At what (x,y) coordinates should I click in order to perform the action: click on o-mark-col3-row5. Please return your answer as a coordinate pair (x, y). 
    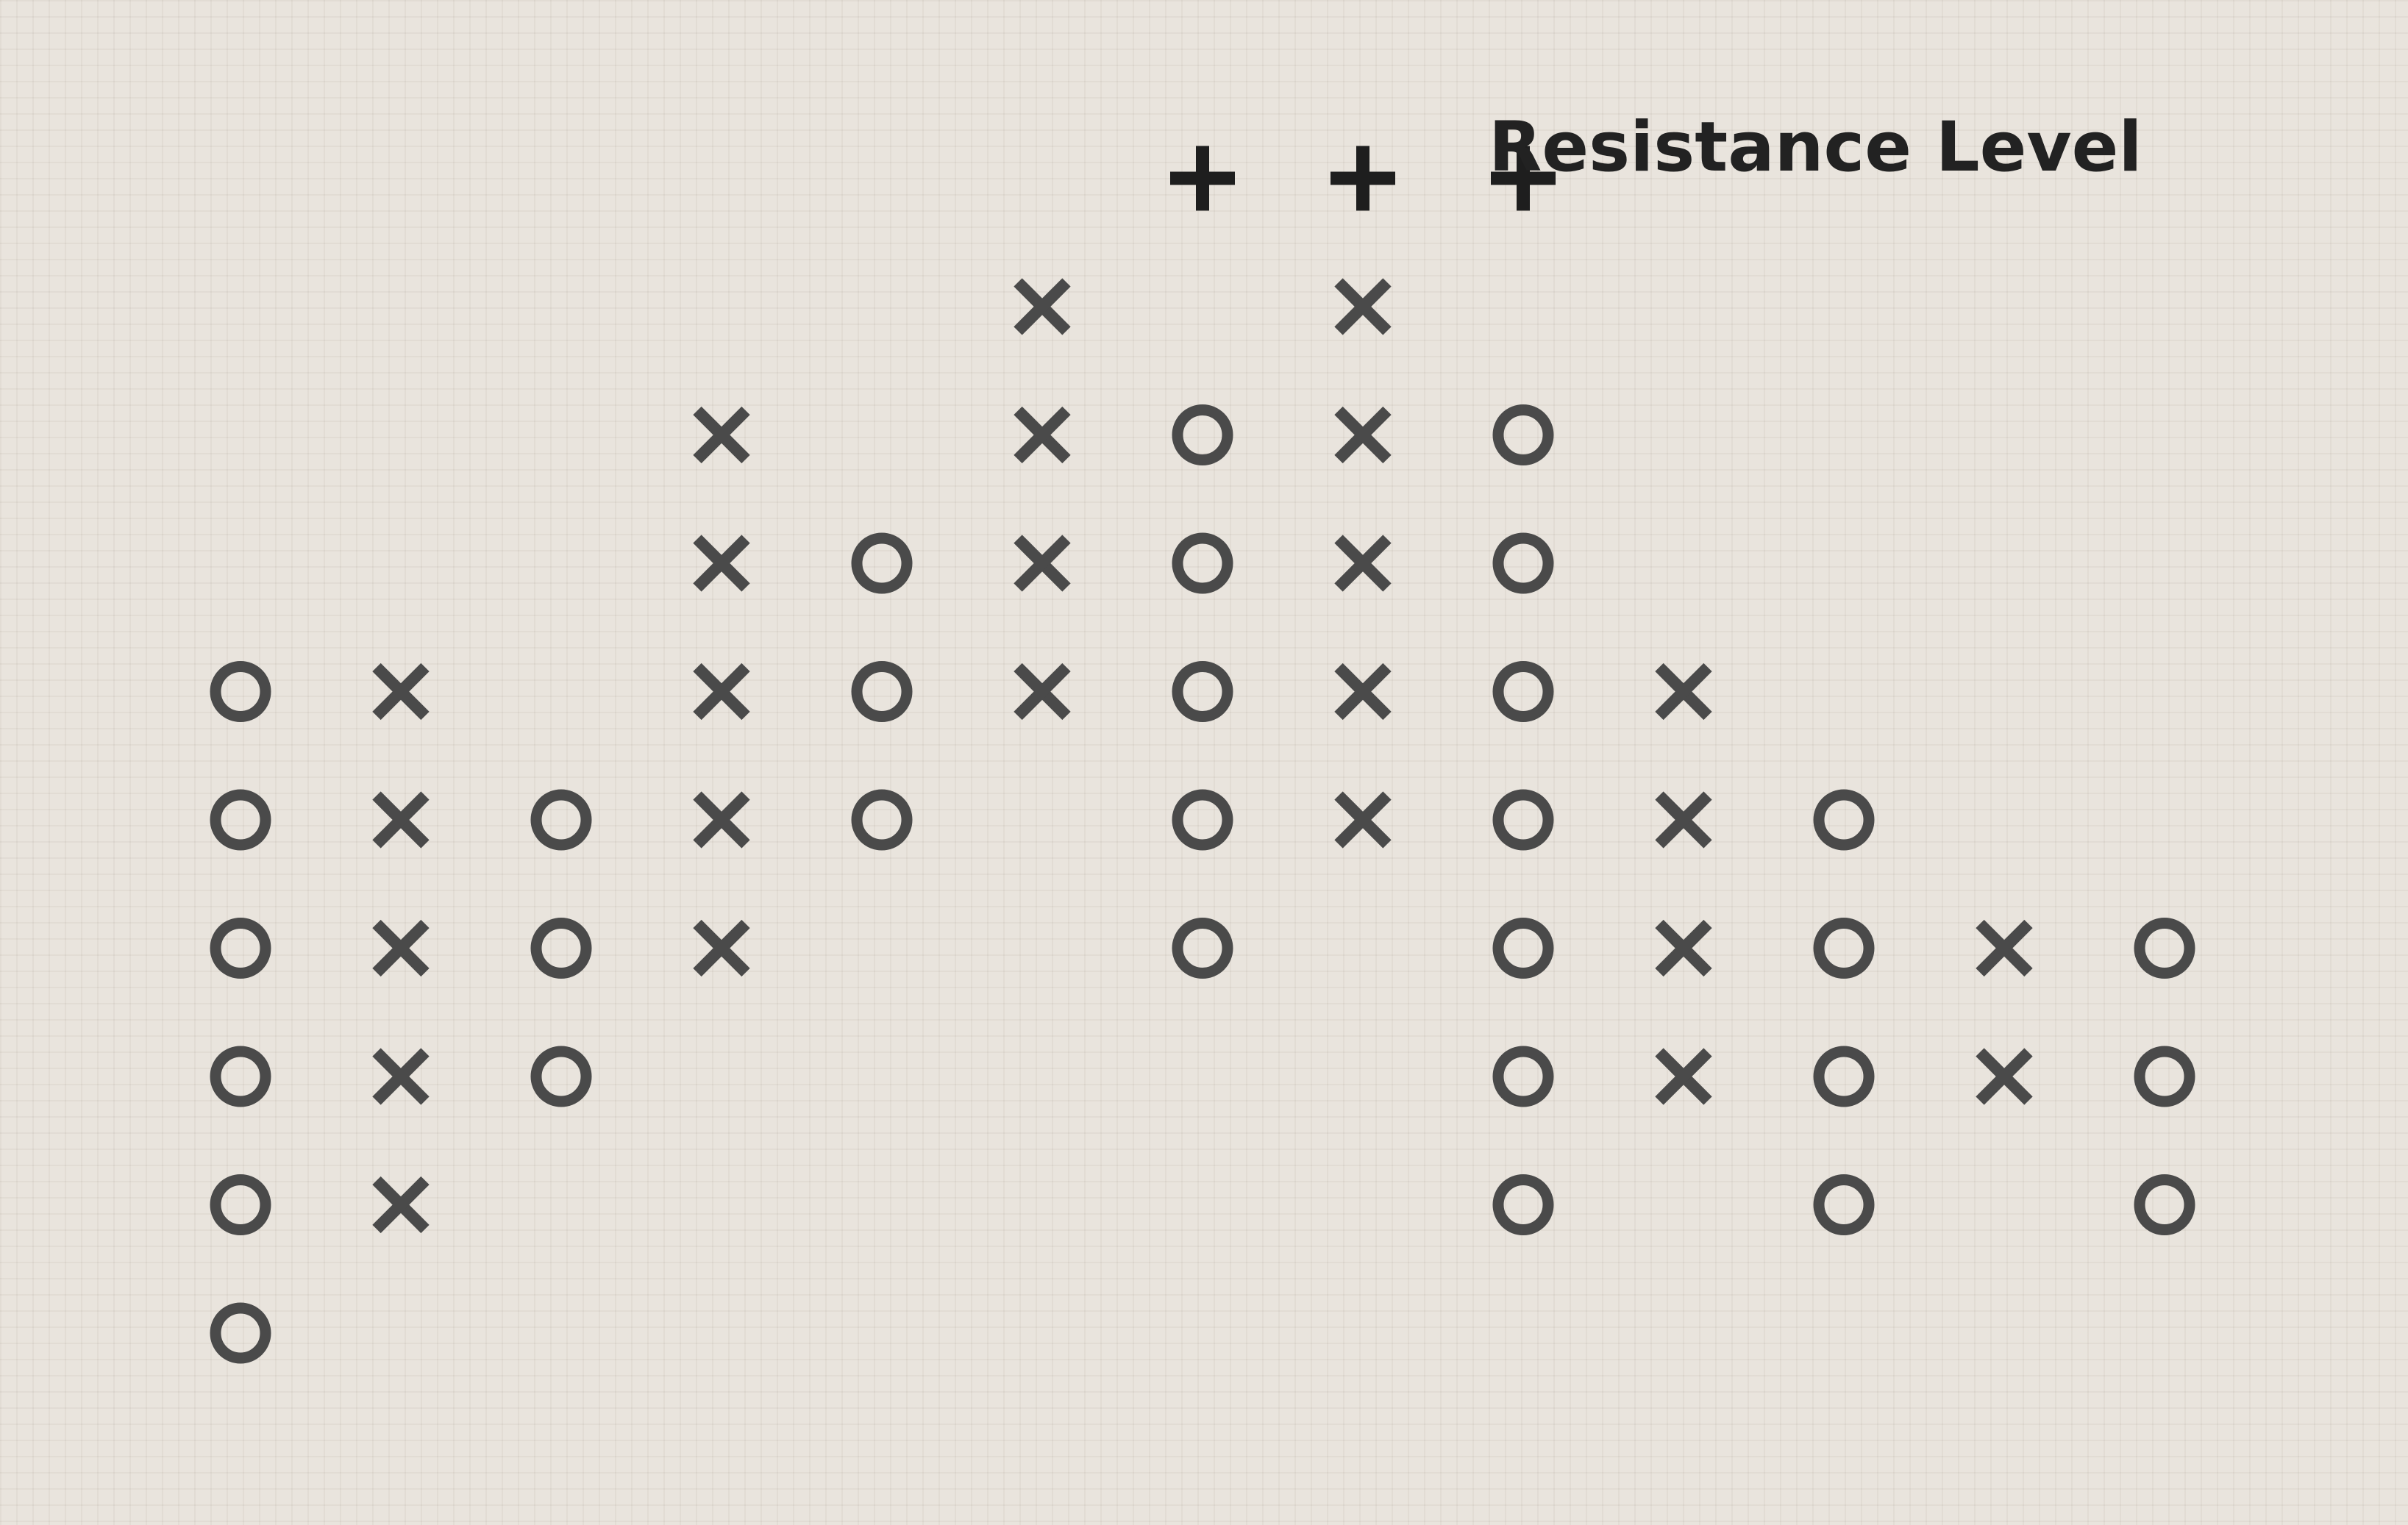
    Looking at the image, I should click on (561, 820).